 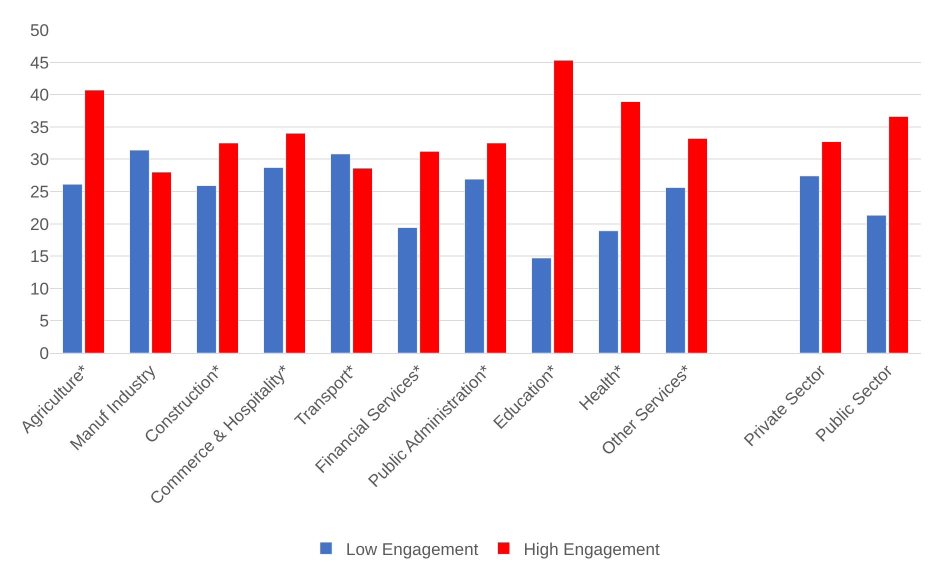 I want to click on y-tick-label: 0, so click(x=44, y=353).